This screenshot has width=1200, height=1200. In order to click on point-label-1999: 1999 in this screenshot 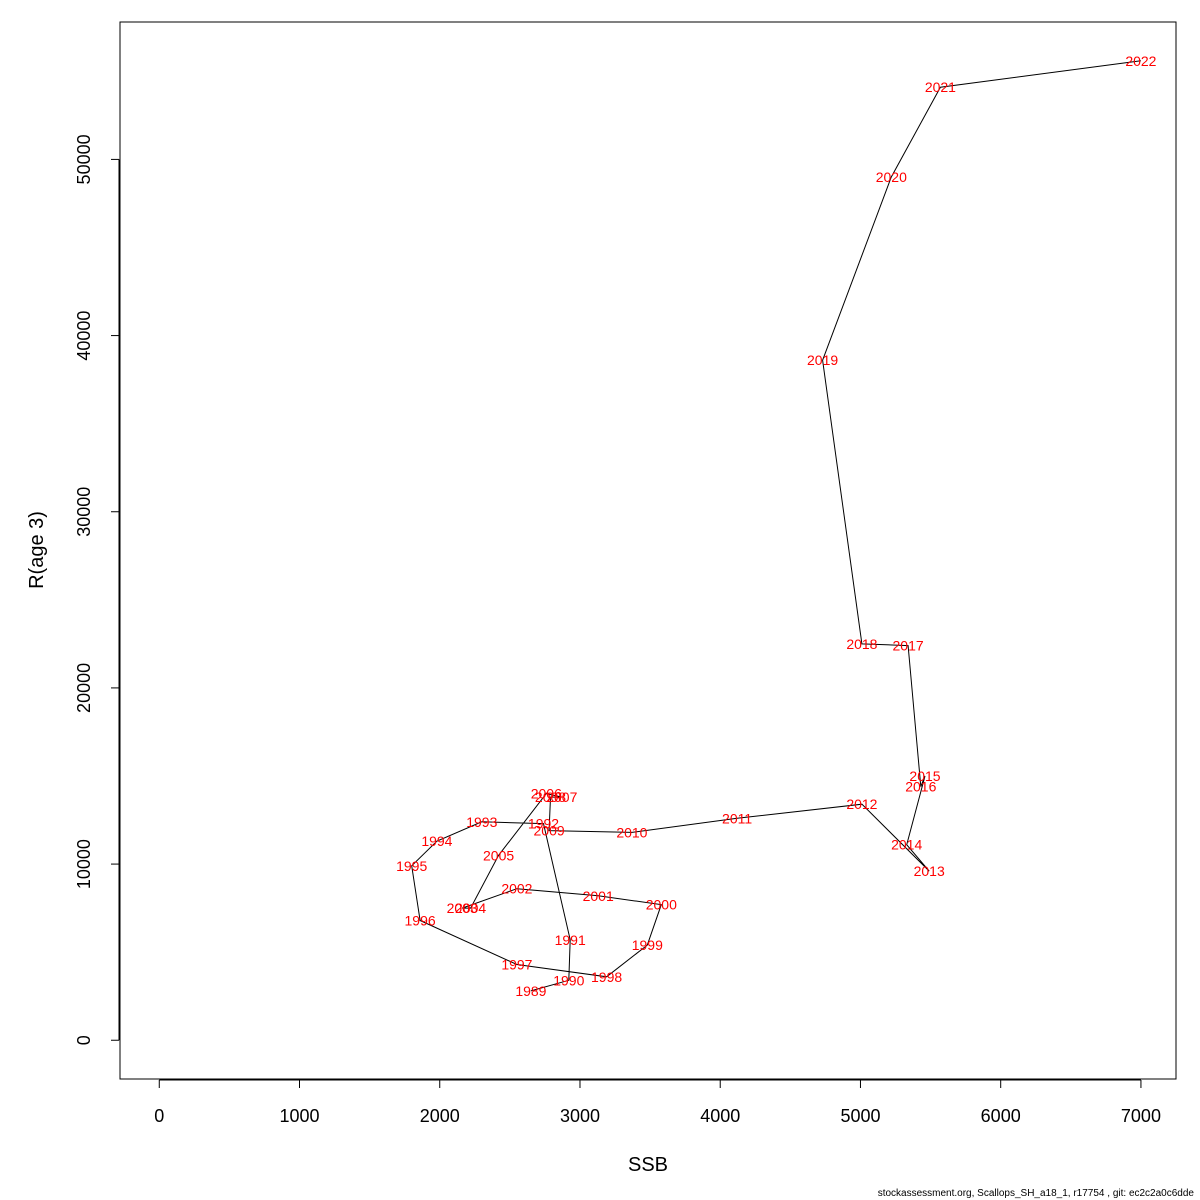, I will do `click(647, 945)`.